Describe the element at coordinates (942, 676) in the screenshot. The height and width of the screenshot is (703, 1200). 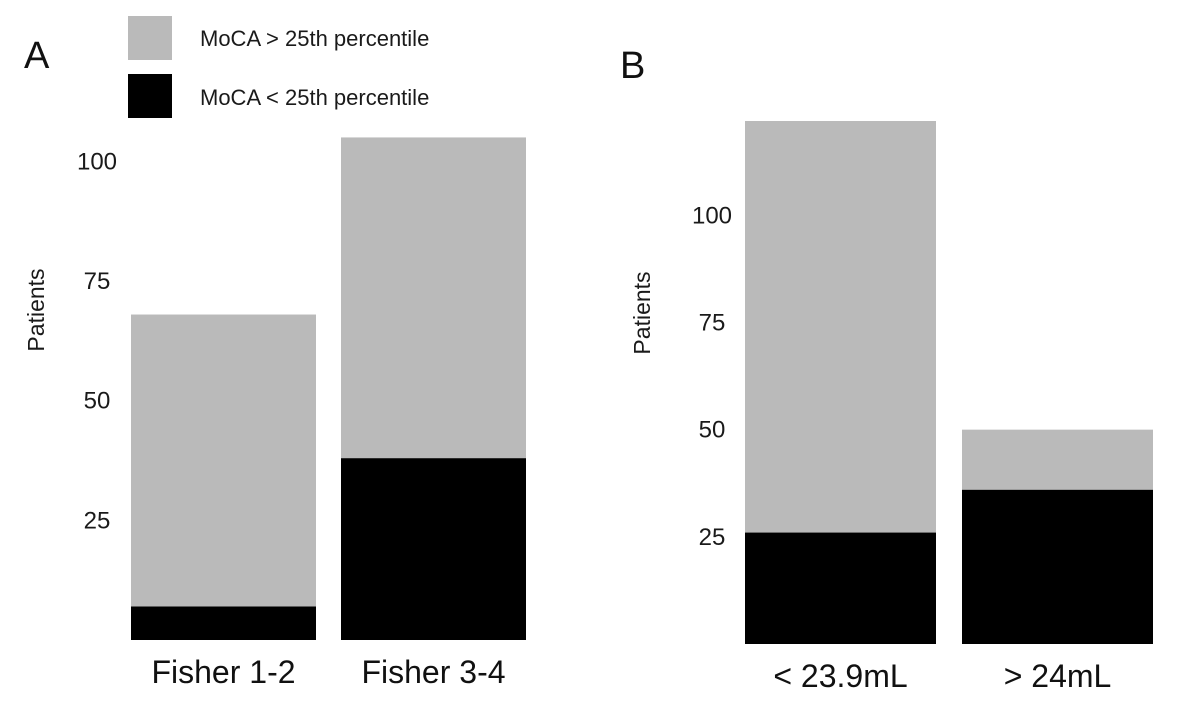
I see `category-labels-b: < 23.9mL > 24mL` at that location.